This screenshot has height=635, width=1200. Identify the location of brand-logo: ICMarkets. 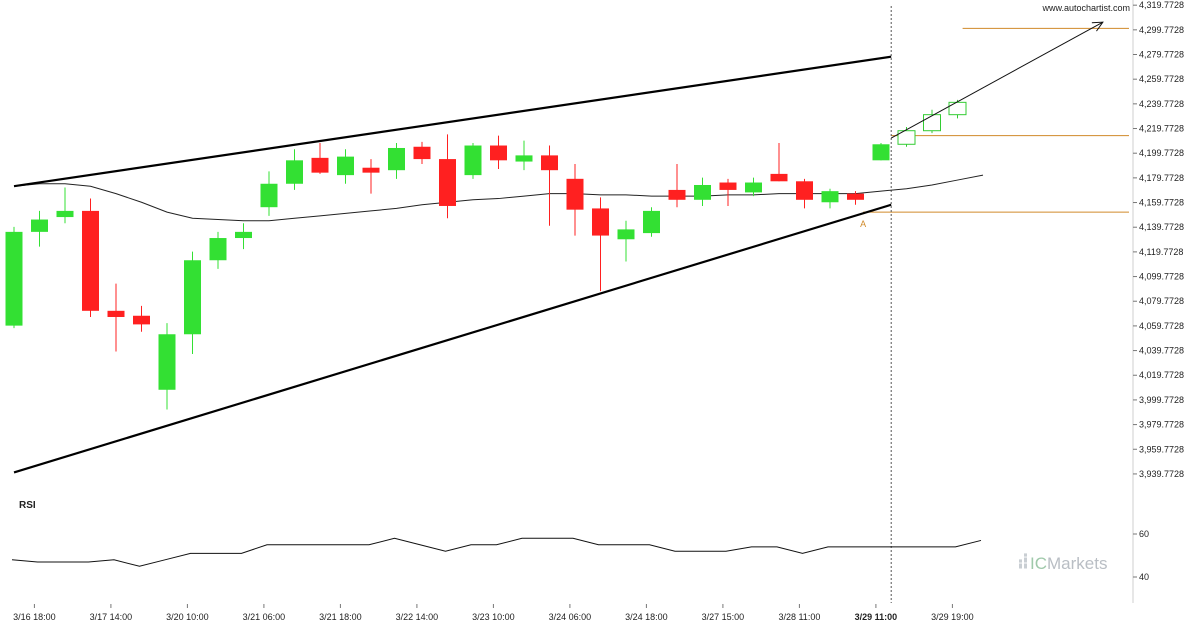
(1063, 563).